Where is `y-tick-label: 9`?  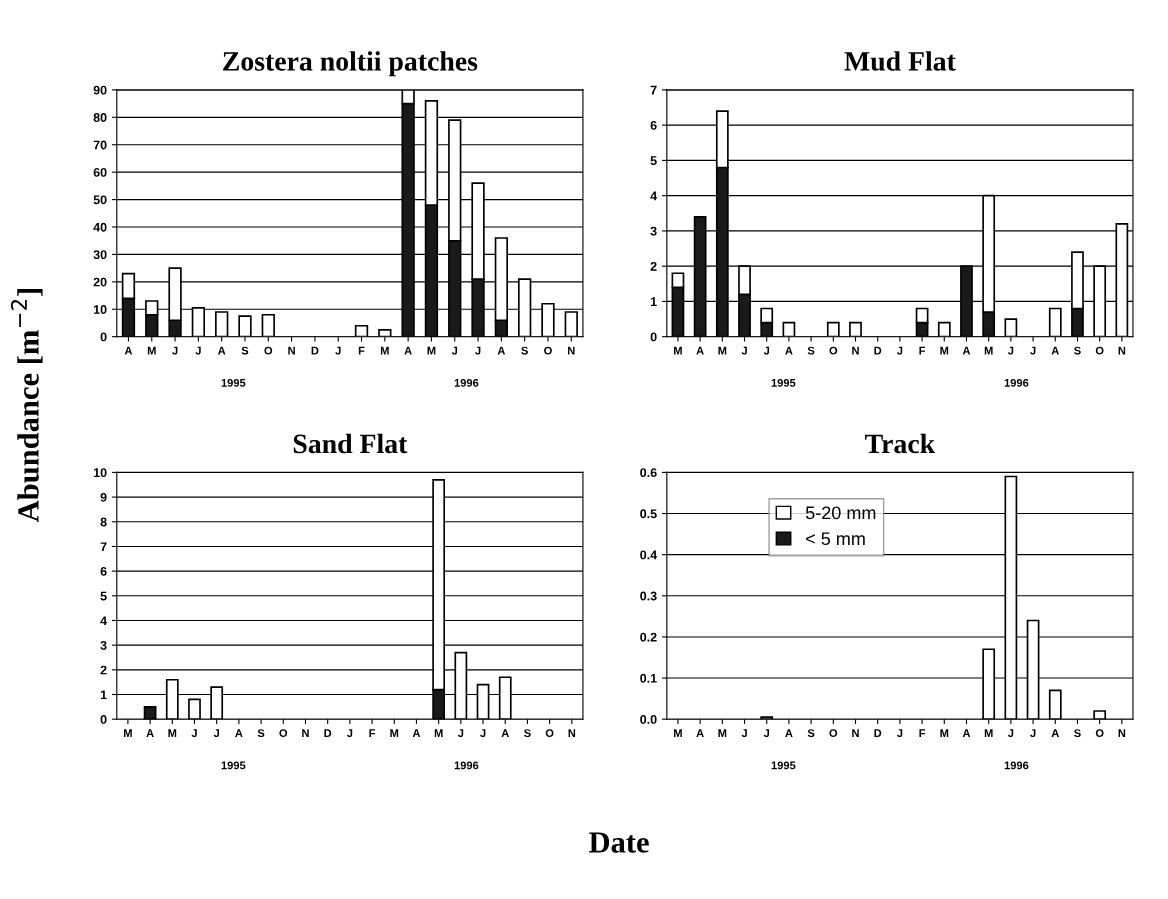
y-tick-label: 9 is located at coordinates (103, 497).